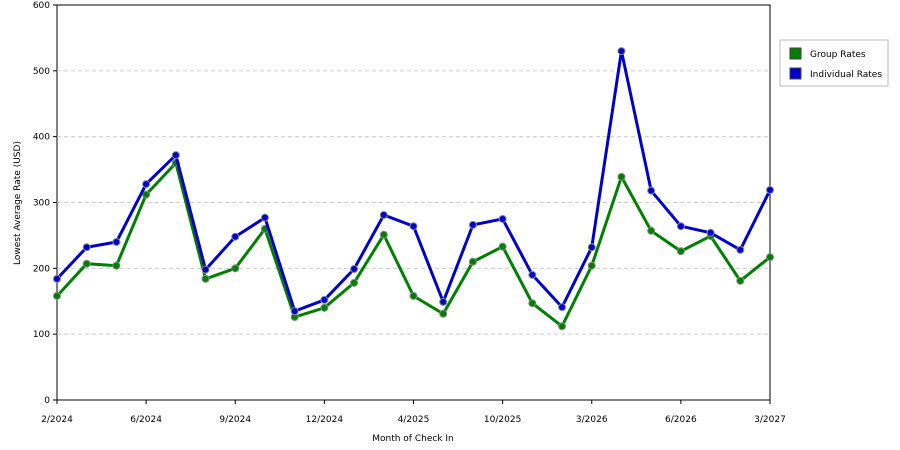  What do you see at coordinates (414, 420) in the screenshot?
I see `x-tick-label: 4/2025` at bounding box center [414, 420].